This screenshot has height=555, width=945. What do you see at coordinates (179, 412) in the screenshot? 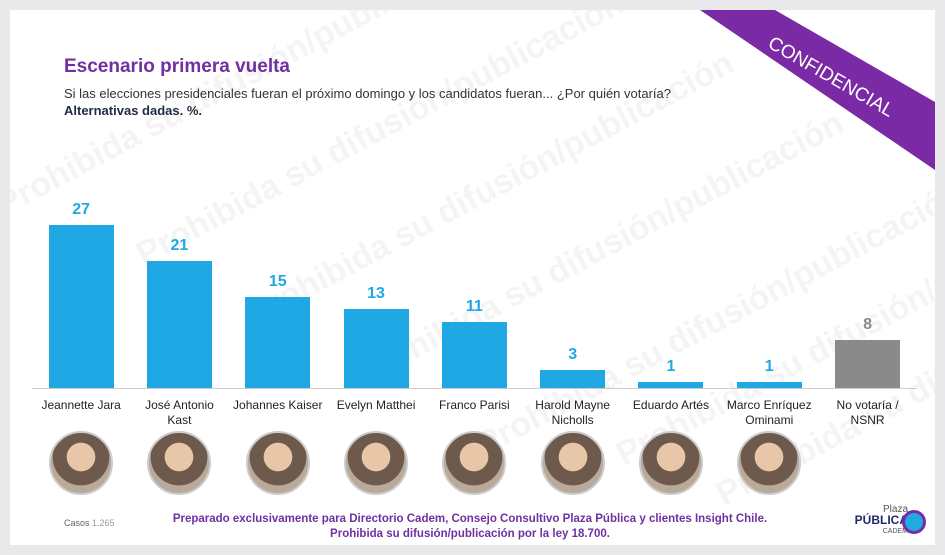
I see `category-label: José Antonio Kast` at bounding box center [179, 412].